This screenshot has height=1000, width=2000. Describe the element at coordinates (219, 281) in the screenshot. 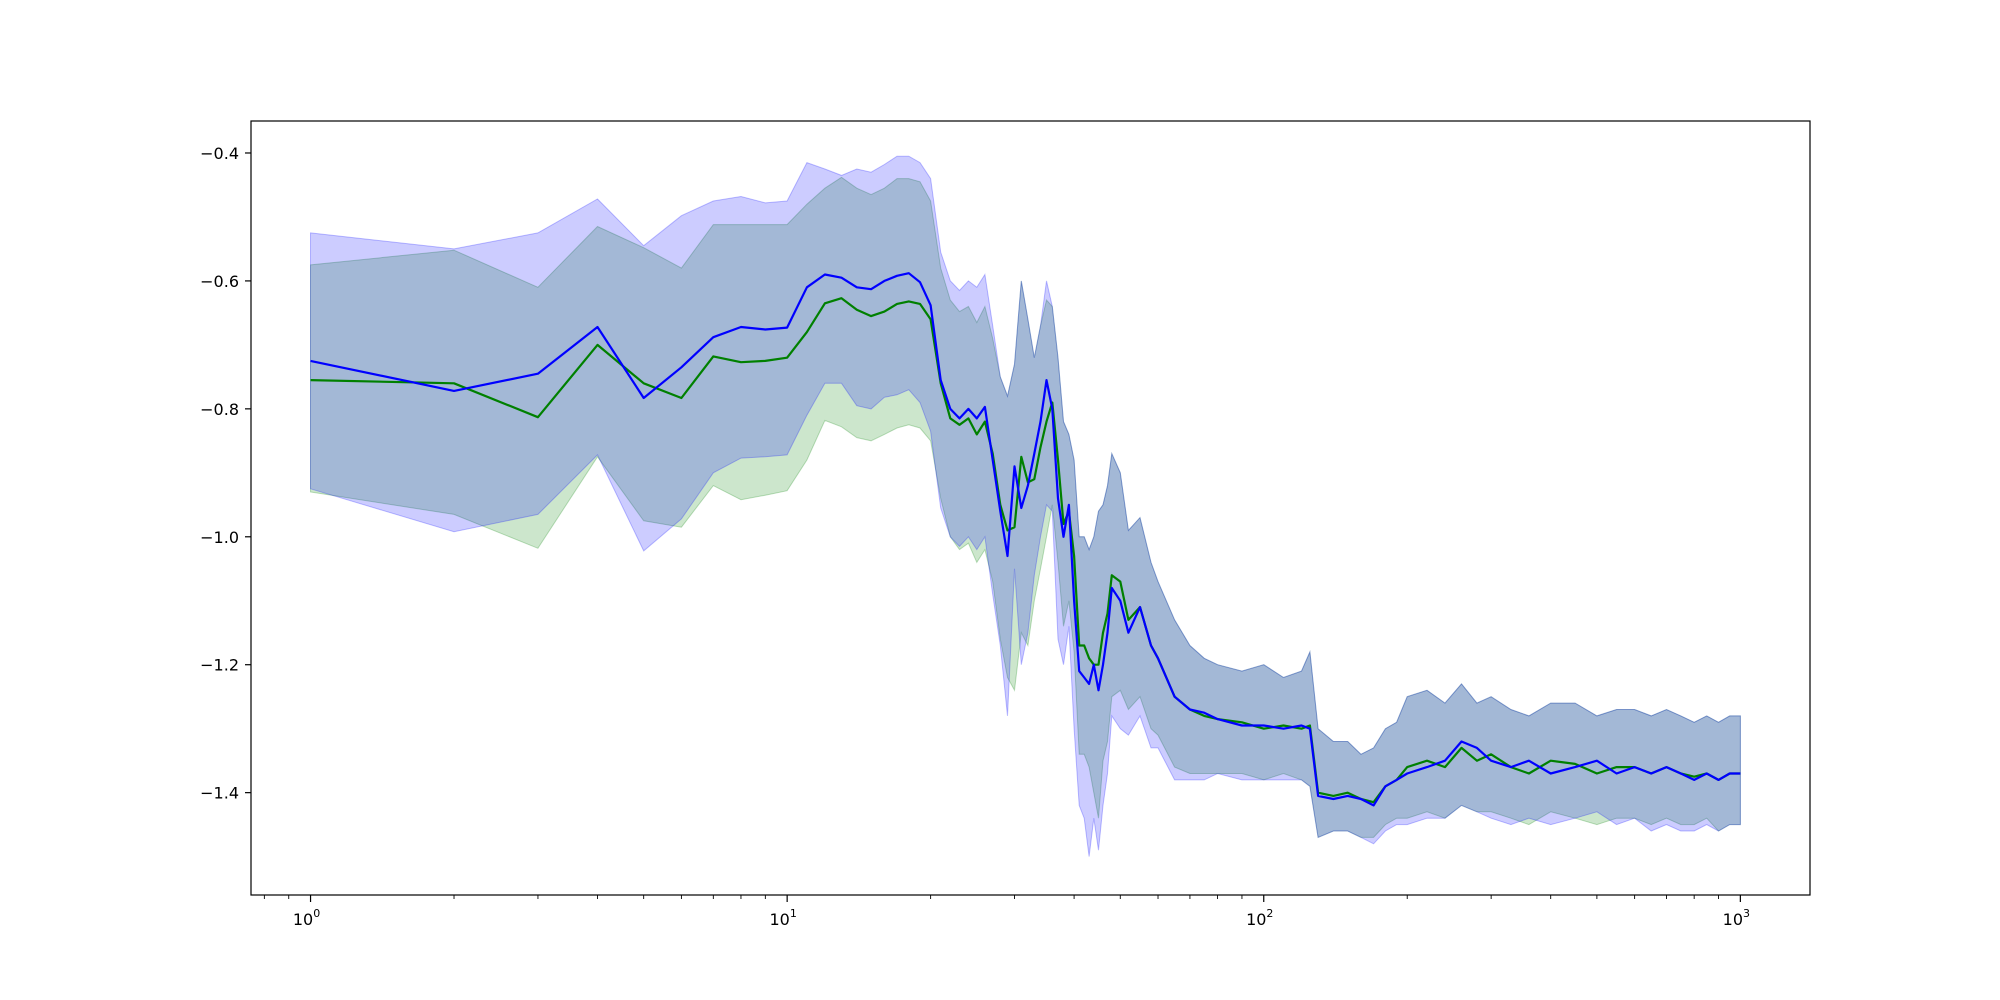

I see `y-tick-label: −0.6` at that location.